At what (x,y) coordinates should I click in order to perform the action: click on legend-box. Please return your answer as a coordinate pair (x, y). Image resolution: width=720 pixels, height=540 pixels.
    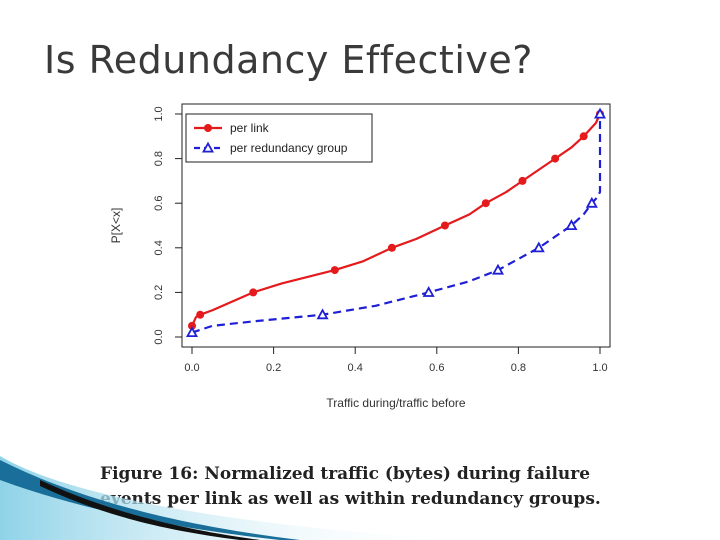
    Looking at the image, I should click on (279, 138).